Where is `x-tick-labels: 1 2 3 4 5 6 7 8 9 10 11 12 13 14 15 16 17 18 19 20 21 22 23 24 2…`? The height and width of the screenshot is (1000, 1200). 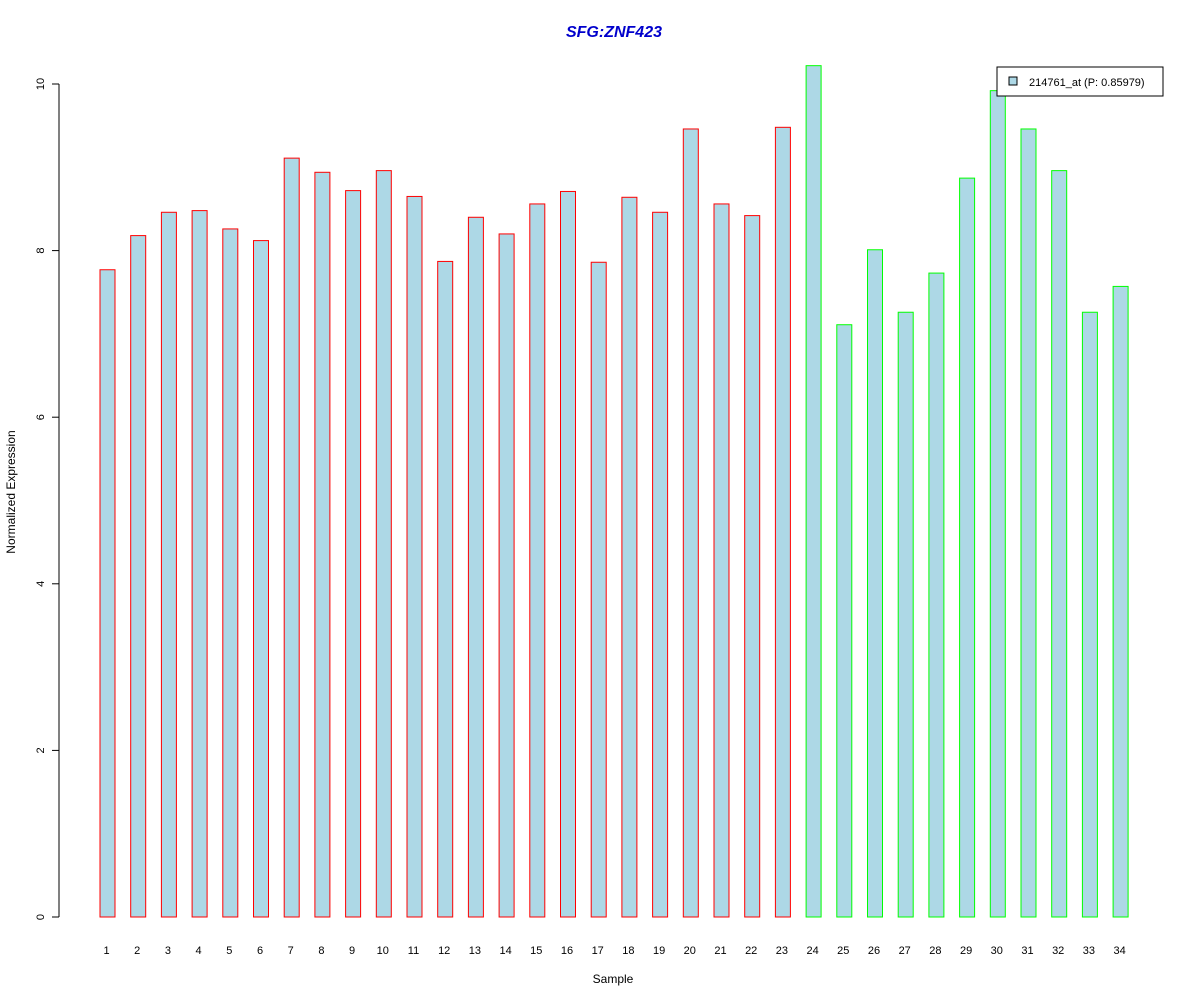
x-tick-labels: 1 2 3 4 5 6 7 8 9 10 11 12 13 14 15 16 17 18 19 20 21 22 23 24 2… is located at coordinates (614, 951).